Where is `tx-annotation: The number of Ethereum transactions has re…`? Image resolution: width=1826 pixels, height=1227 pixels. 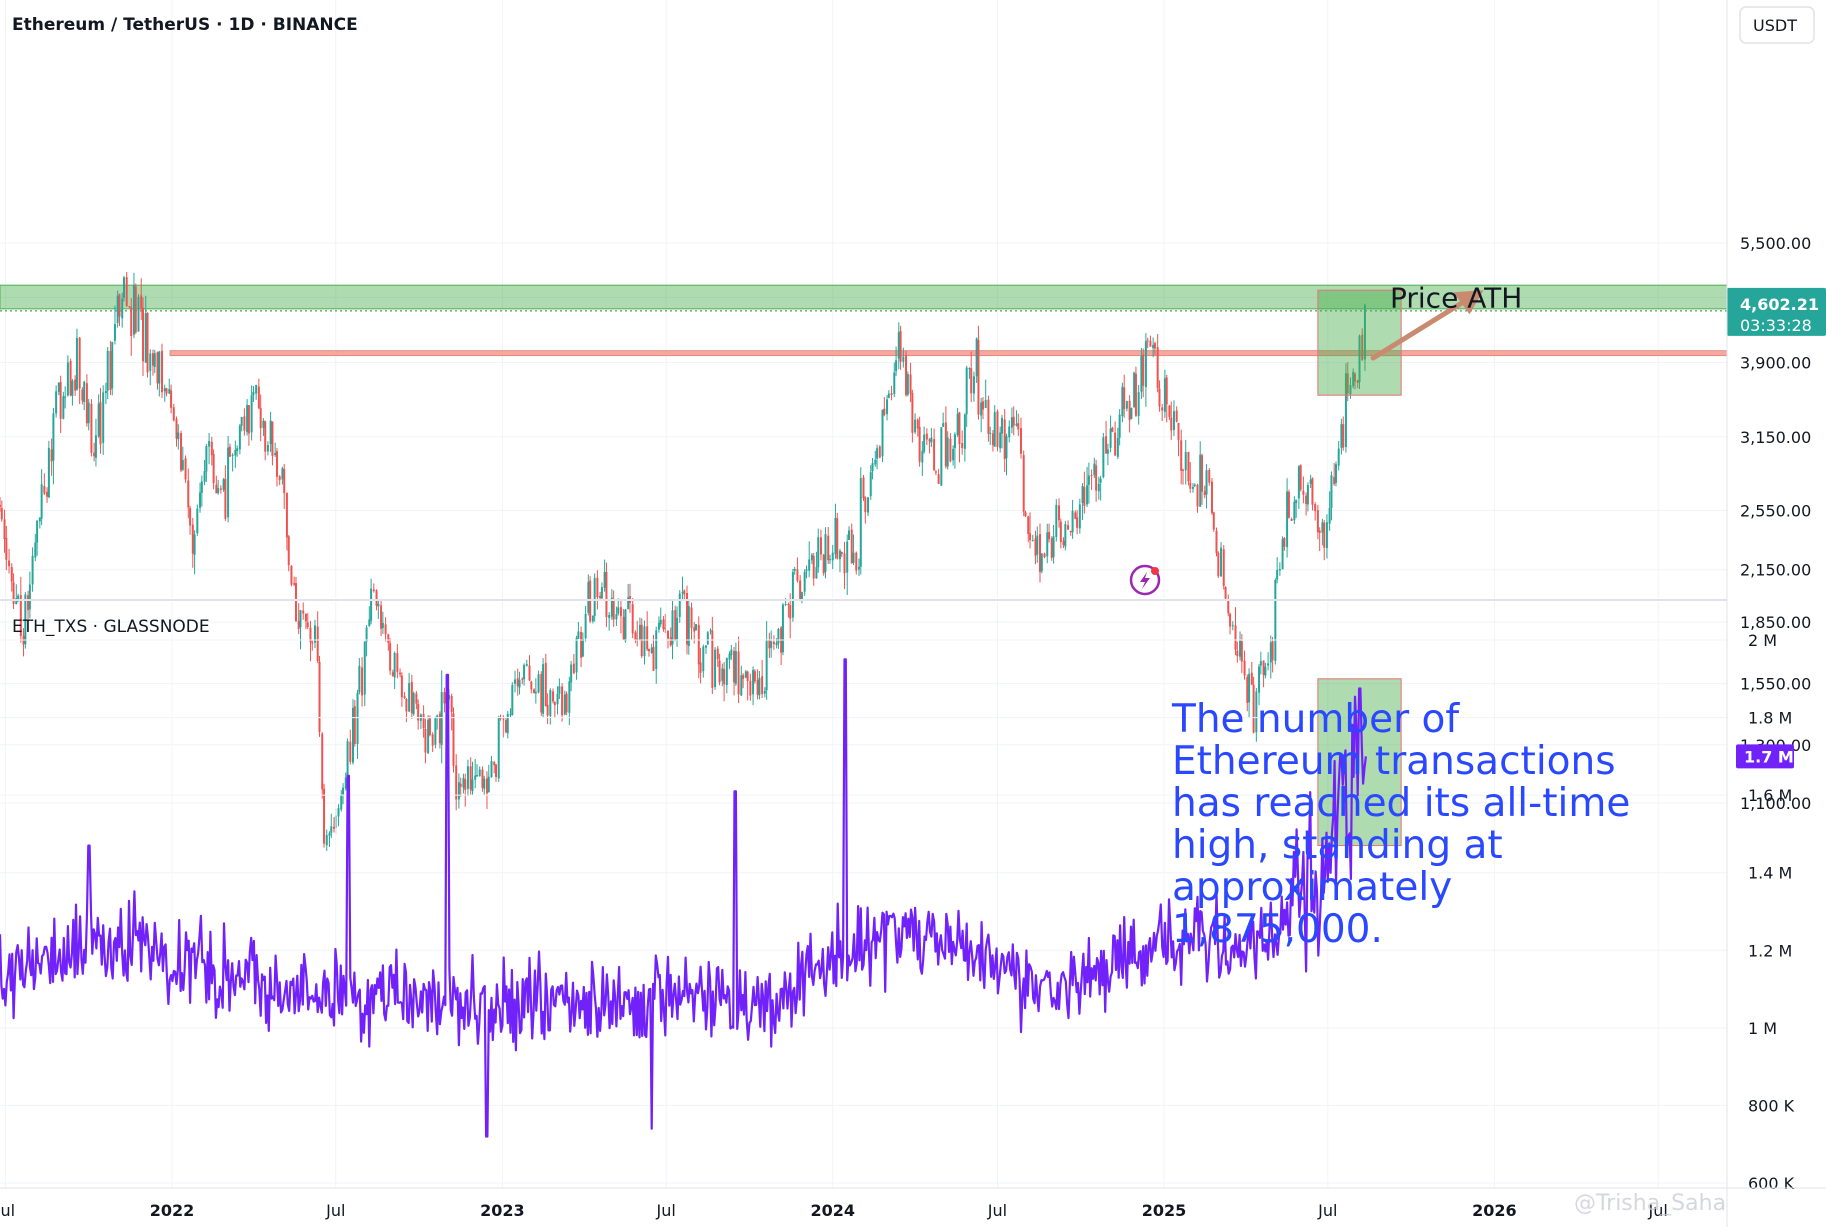 tx-annotation: The number of Ethereum transactions has re… is located at coordinates (1400, 824).